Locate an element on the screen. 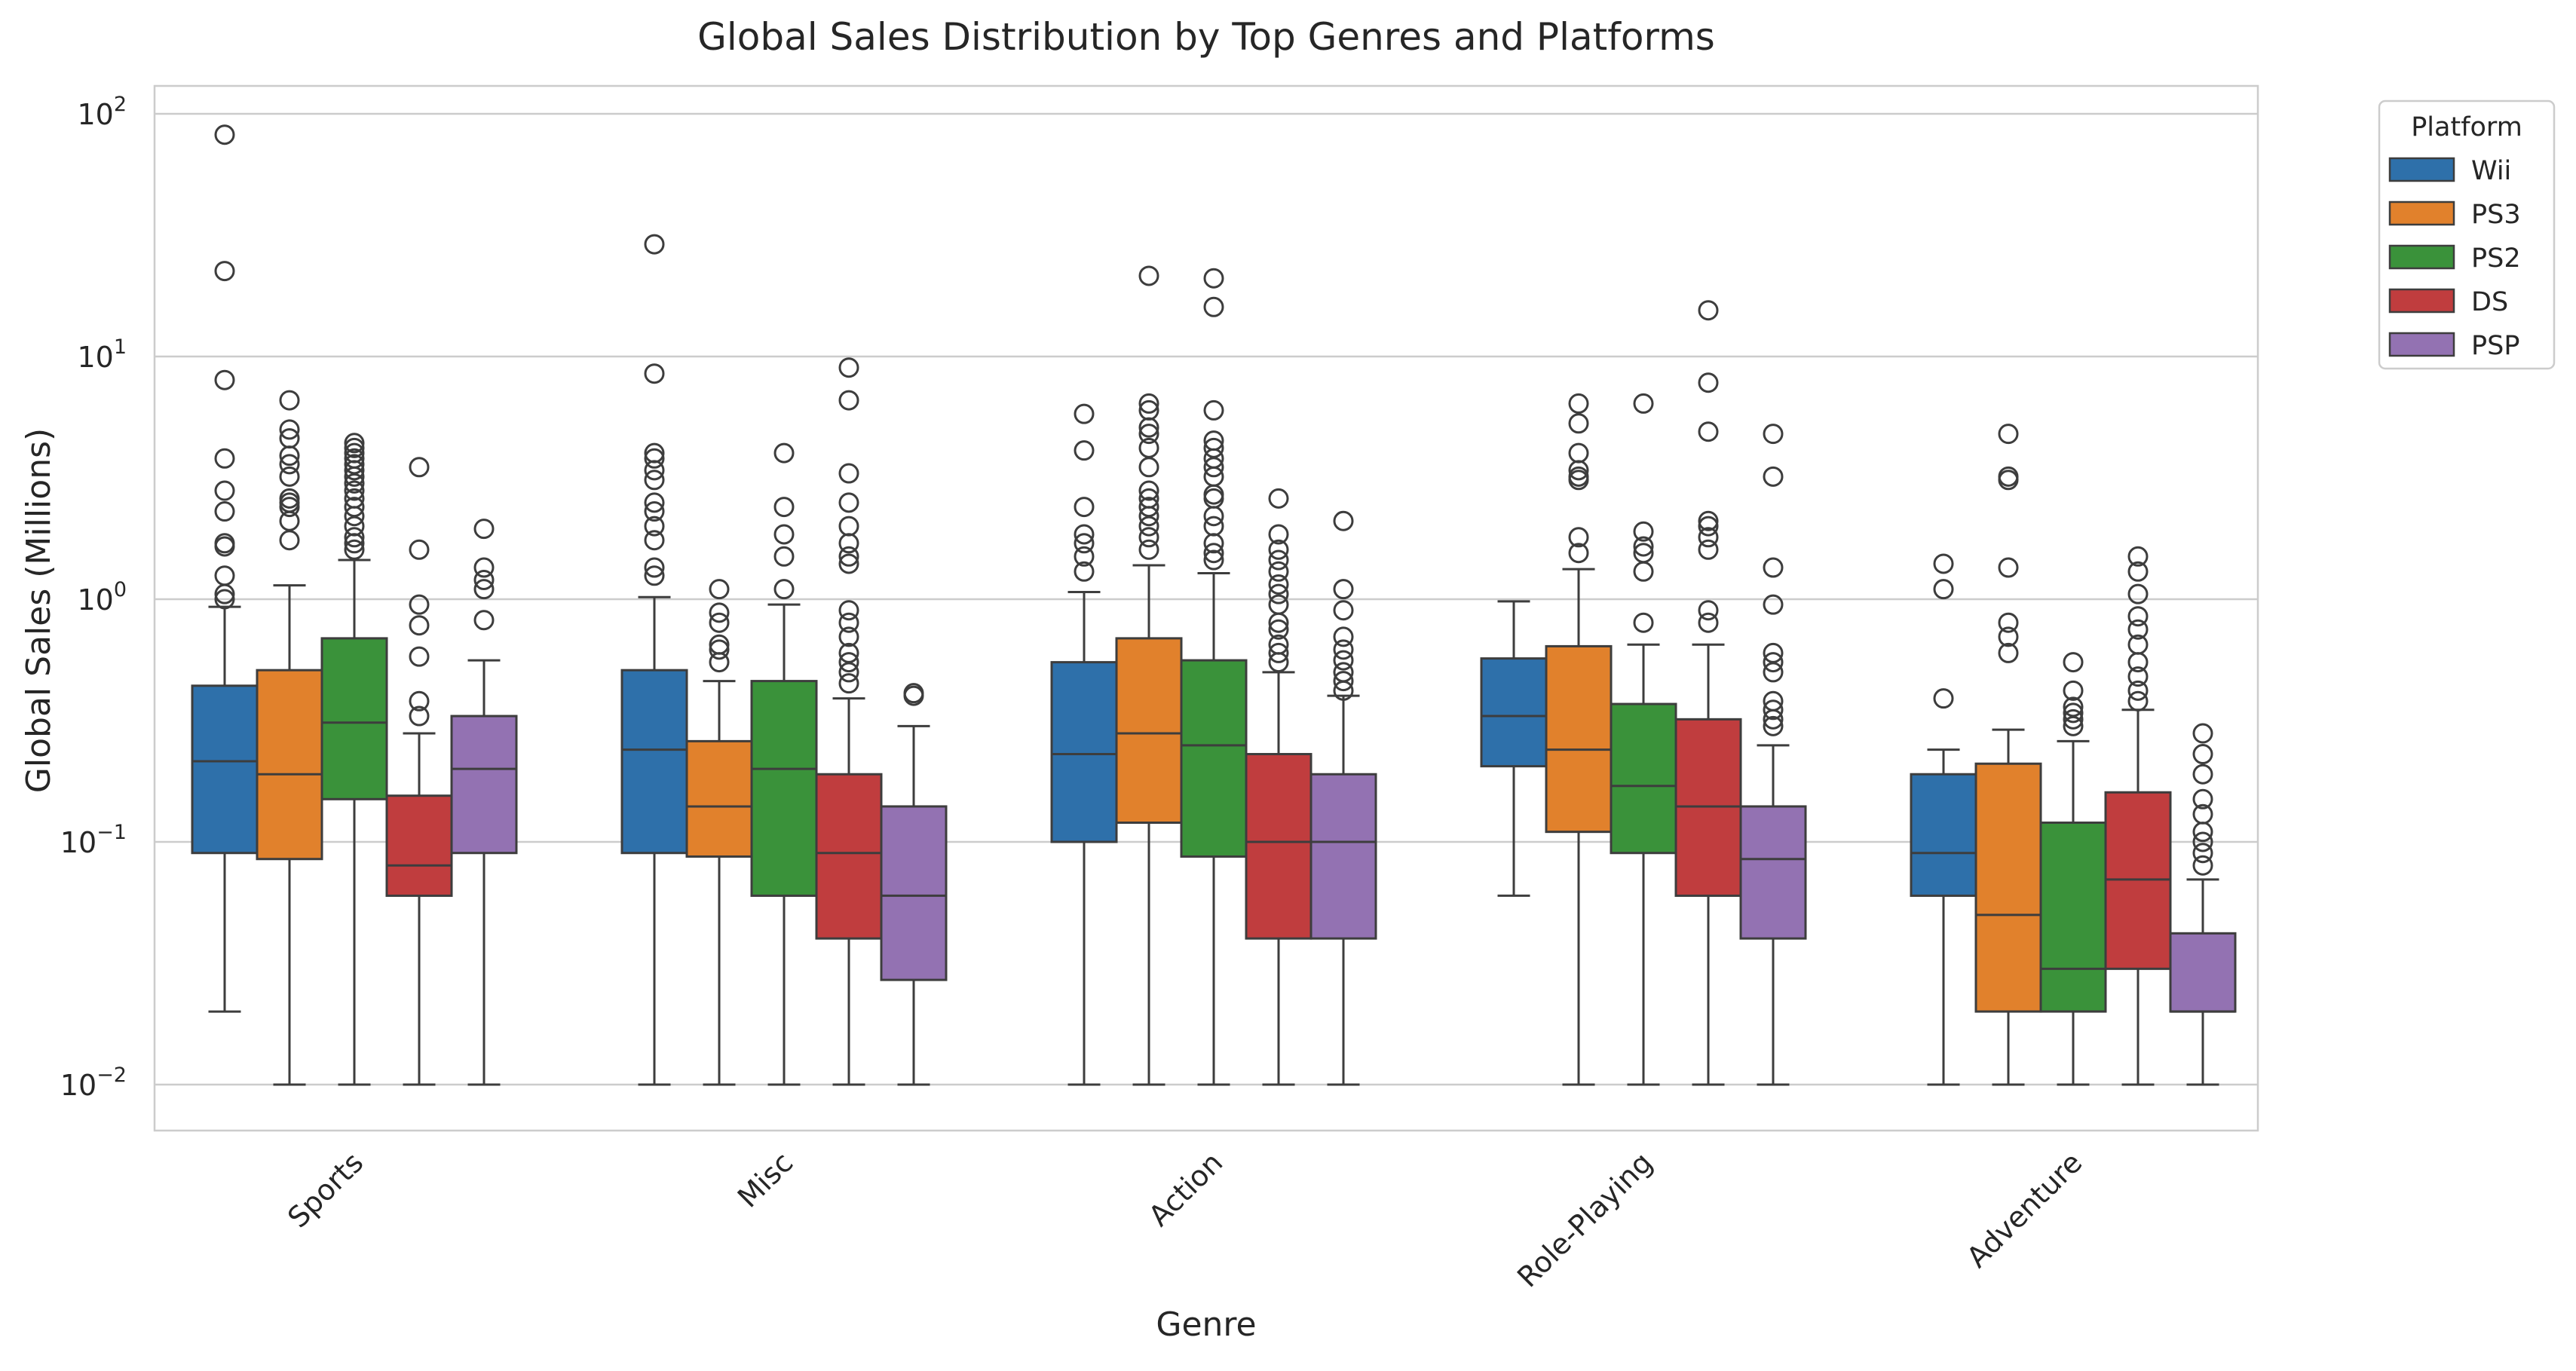 This screenshot has width=2576, height=1371. legend-label-wii: Wii is located at coordinates (2491, 171).